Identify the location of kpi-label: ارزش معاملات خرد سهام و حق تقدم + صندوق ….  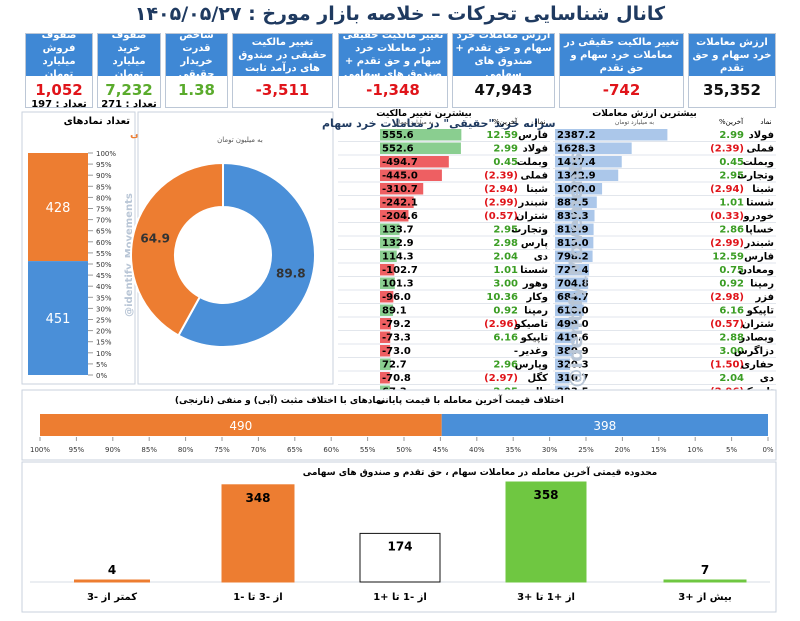
(503, 55).